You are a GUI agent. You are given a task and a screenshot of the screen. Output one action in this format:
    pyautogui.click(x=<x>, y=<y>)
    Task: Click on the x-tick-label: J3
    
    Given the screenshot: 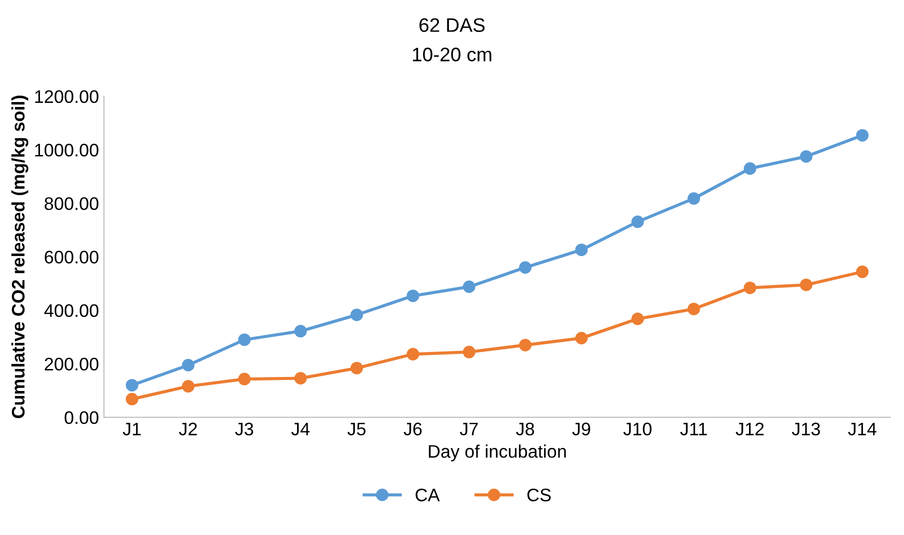 What is the action you would take?
    pyautogui.click(x=244, y=429)
    